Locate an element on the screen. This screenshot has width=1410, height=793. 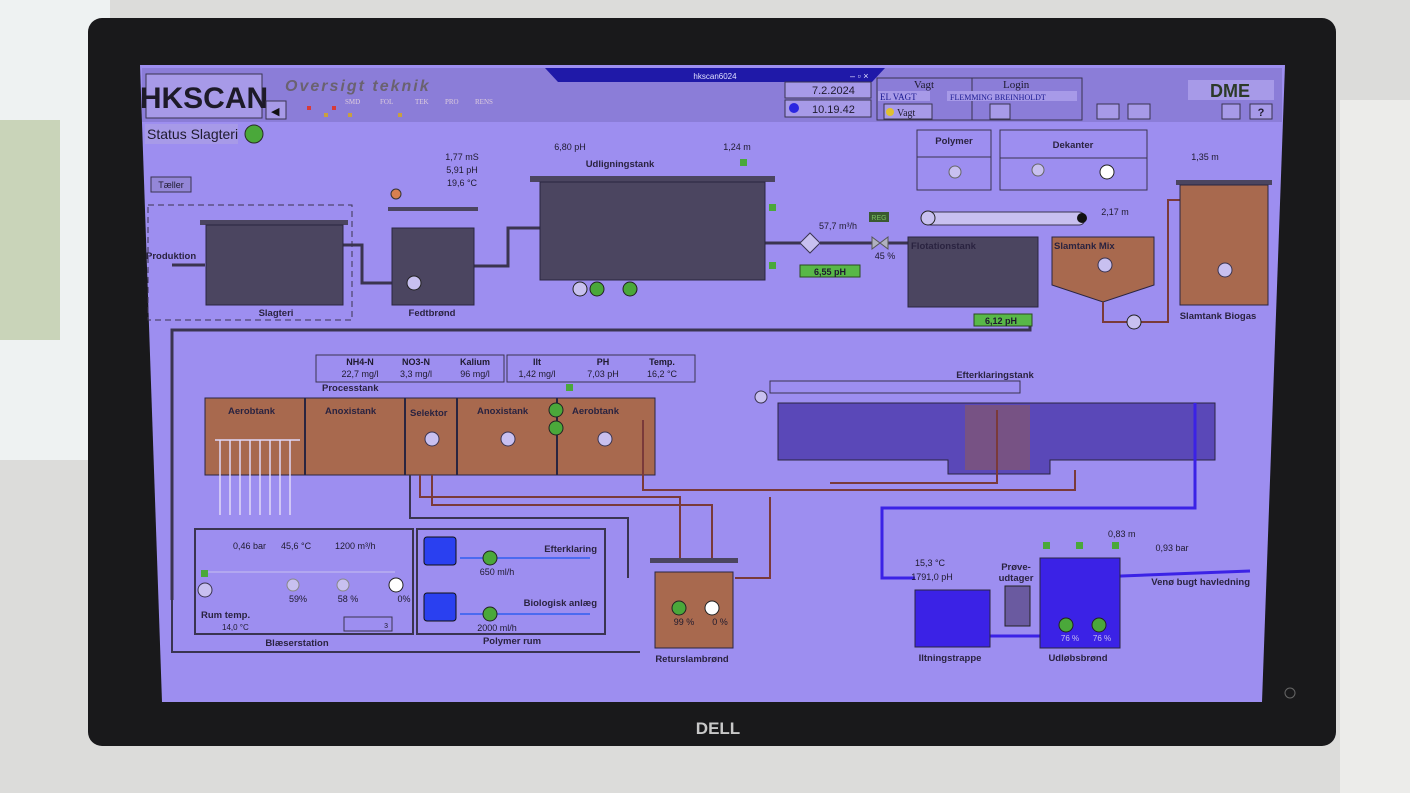
polymer-rum-label: Polymer rum is located at coordinates (512, 641).